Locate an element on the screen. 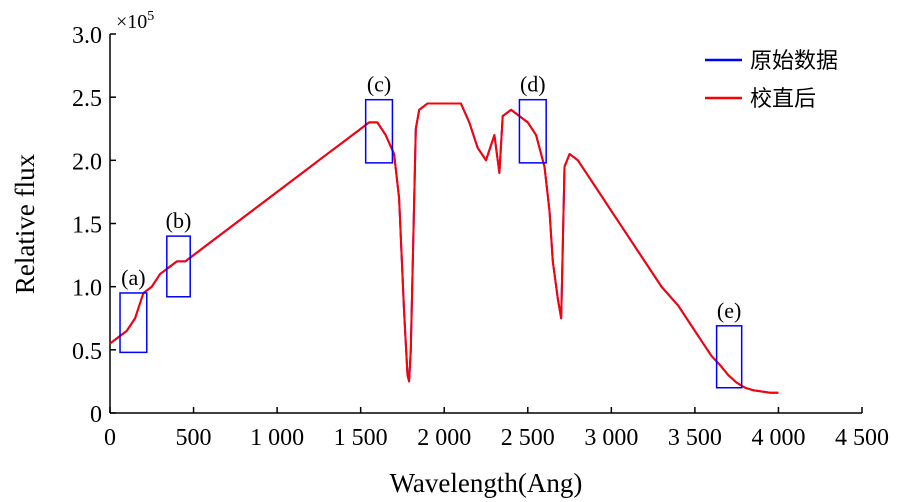 The width and height of the screenshot is (900, 502). x-tick-label: 4 500 is located at coordinates (862, 438).